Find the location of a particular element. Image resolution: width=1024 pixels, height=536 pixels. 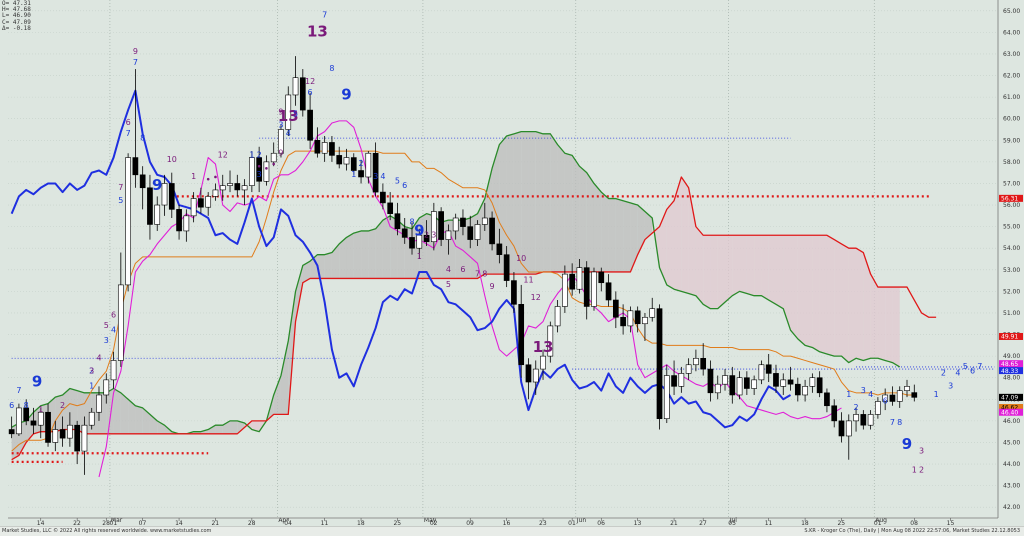

y-tick-label: 53.00 is located at coordinates (1011, 270).